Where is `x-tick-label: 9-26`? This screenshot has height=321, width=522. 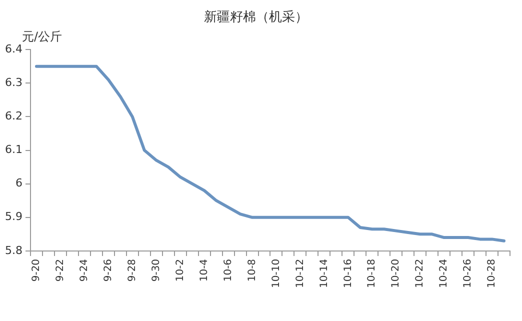
x-tick-label: 9-26 is located at coordinates (108, 270).